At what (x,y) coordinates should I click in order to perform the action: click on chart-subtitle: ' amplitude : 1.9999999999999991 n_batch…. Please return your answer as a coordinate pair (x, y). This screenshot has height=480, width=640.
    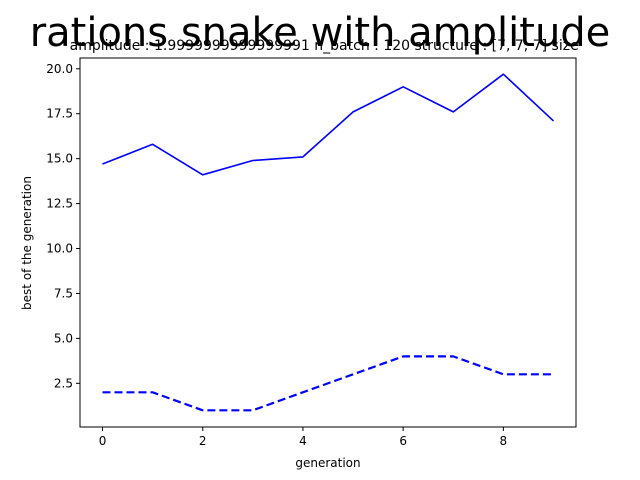
    Looking at the image, I should click on (319, 46).